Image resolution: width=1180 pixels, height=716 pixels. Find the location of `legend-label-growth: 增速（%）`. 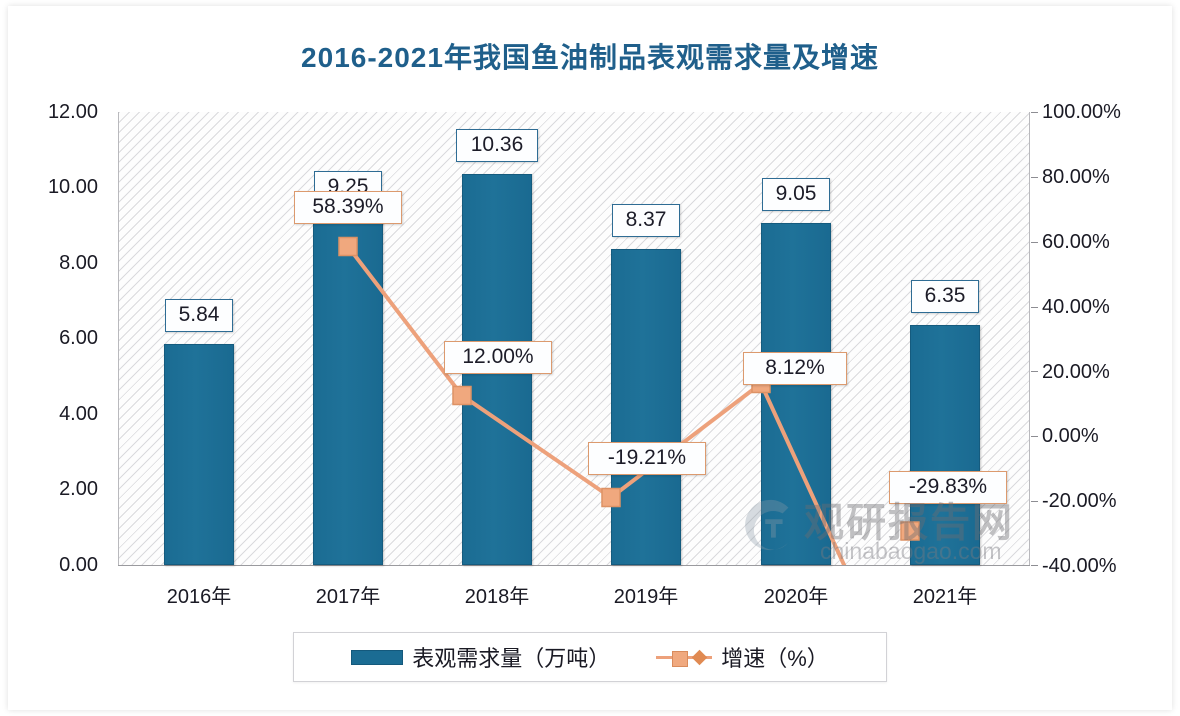

legend-label-growth: 增速（%） is located at coordinates (775, 658).